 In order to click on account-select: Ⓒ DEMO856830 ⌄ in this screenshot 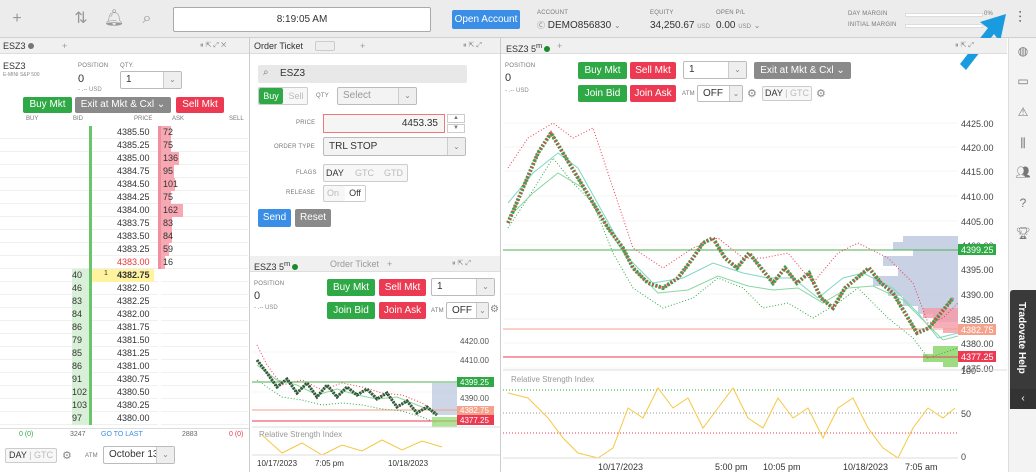, I will do `click(579, 25)`.